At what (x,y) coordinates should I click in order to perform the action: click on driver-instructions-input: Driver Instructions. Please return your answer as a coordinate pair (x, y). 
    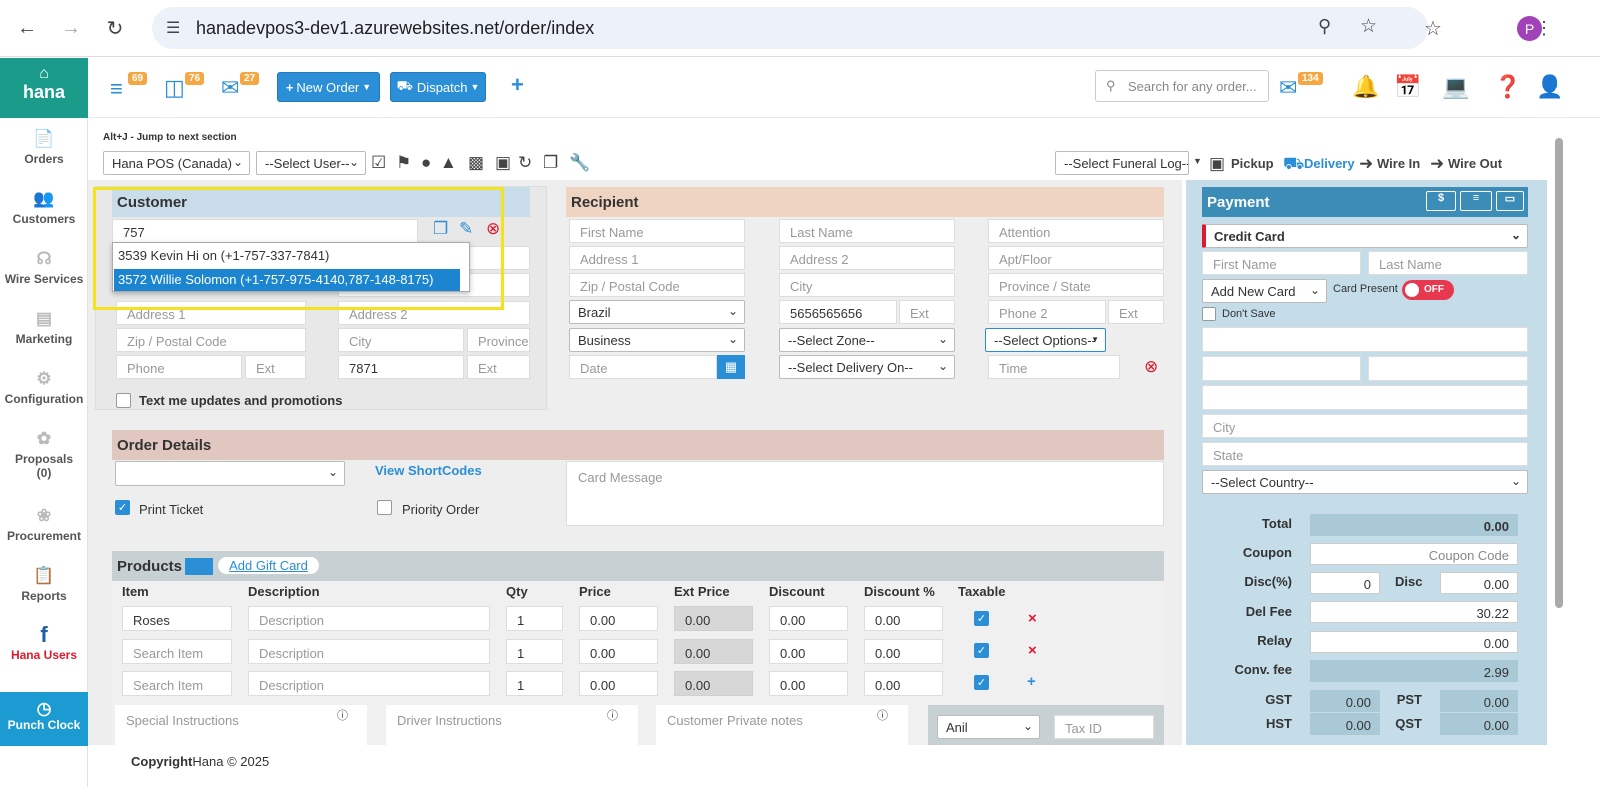
    Looking at the image, I should click on (512, 725).